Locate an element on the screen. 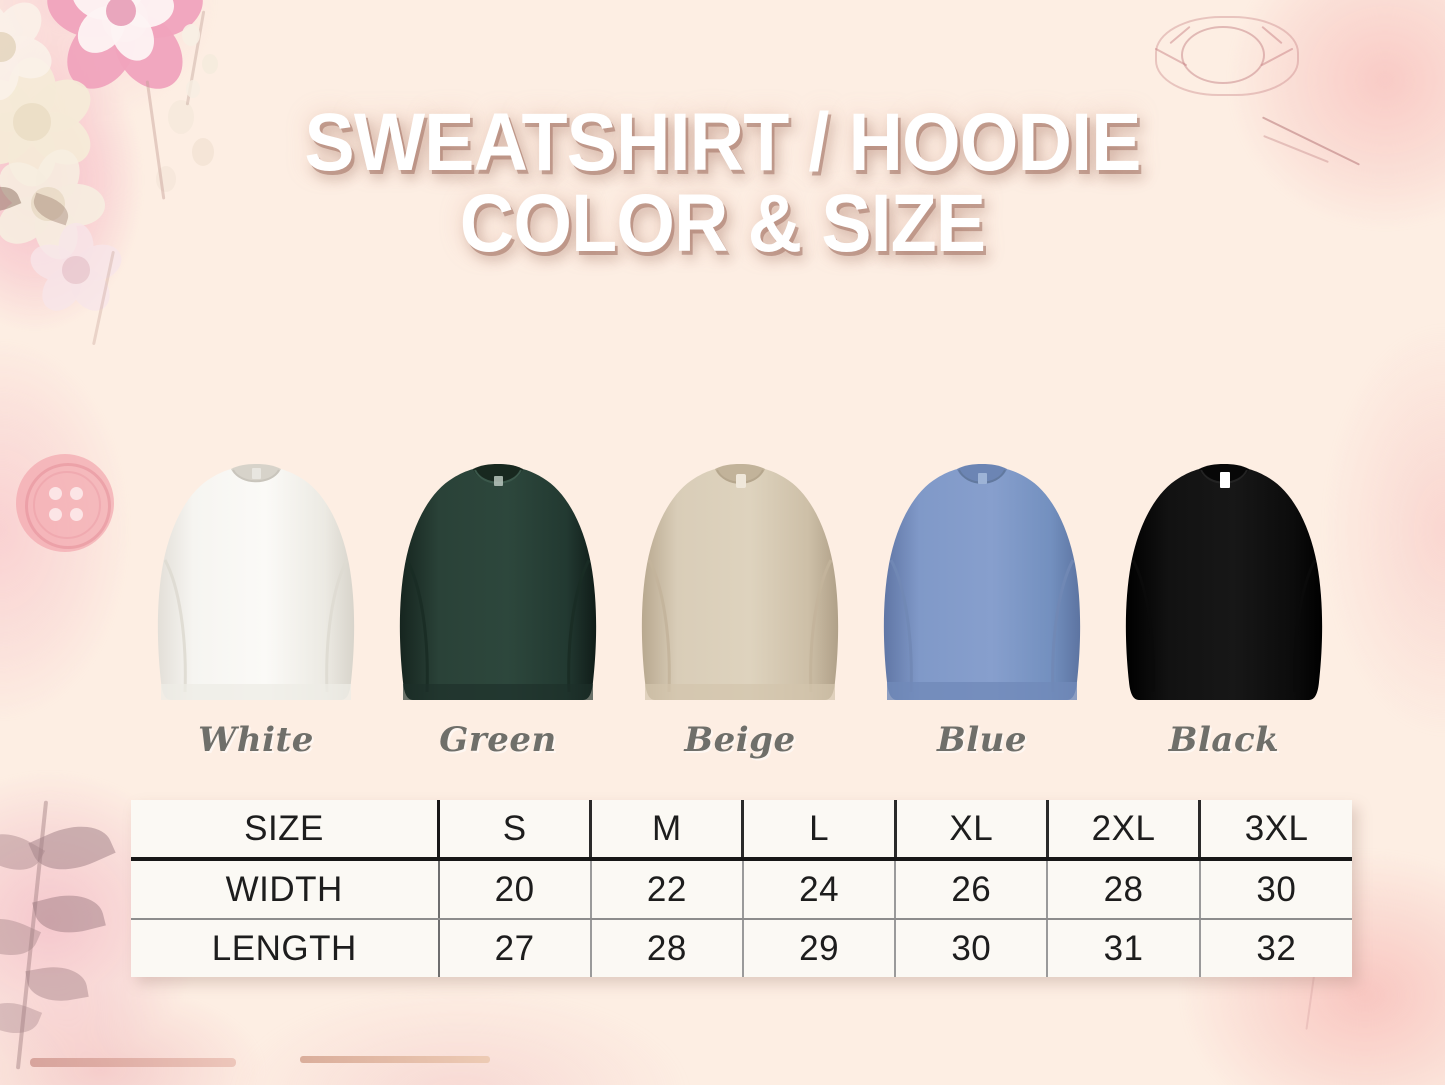 The image size is (1445, 1085). color-label-green: Green is located at coordinates (498, 740).